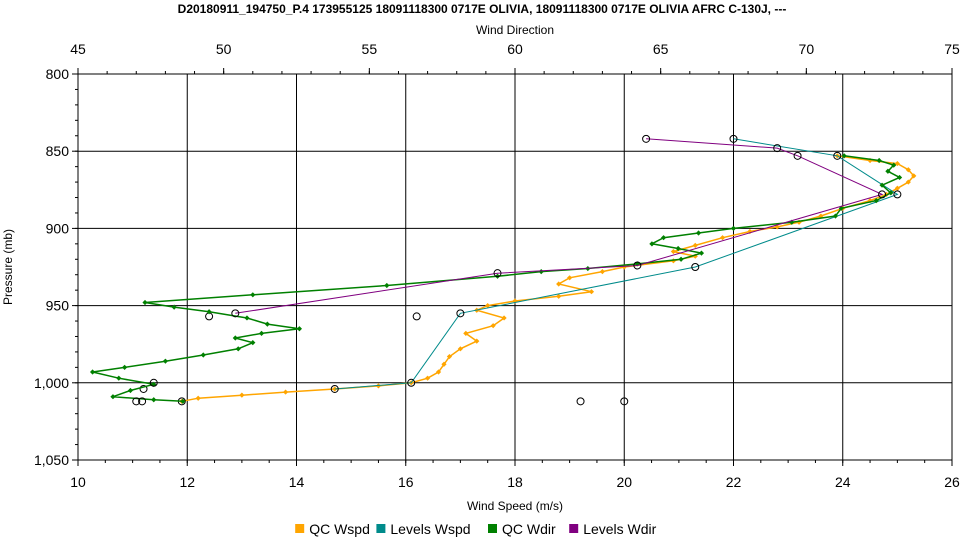  What do you see at coordinates (843, 482) in the screenshot?
I see `x-bottom-tick-label: 24` at bounding box center [843, 482].